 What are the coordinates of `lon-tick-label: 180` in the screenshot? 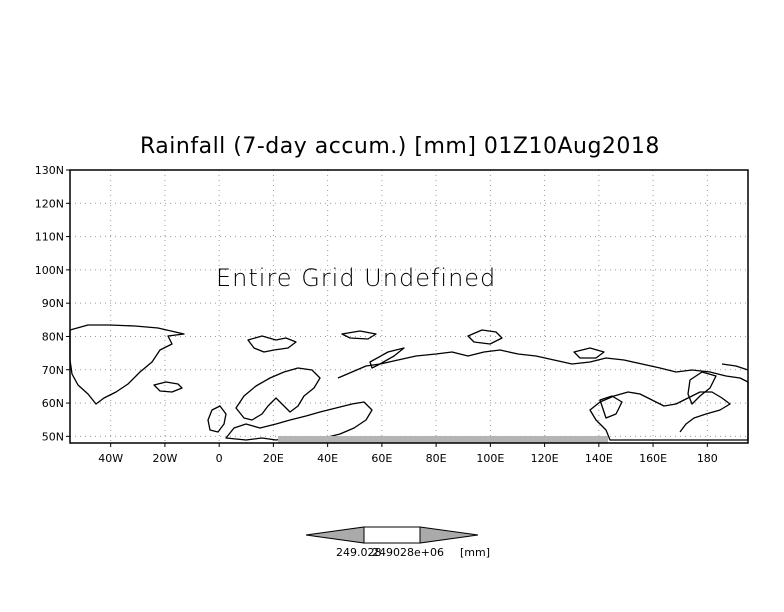 It's located at (707, 458).